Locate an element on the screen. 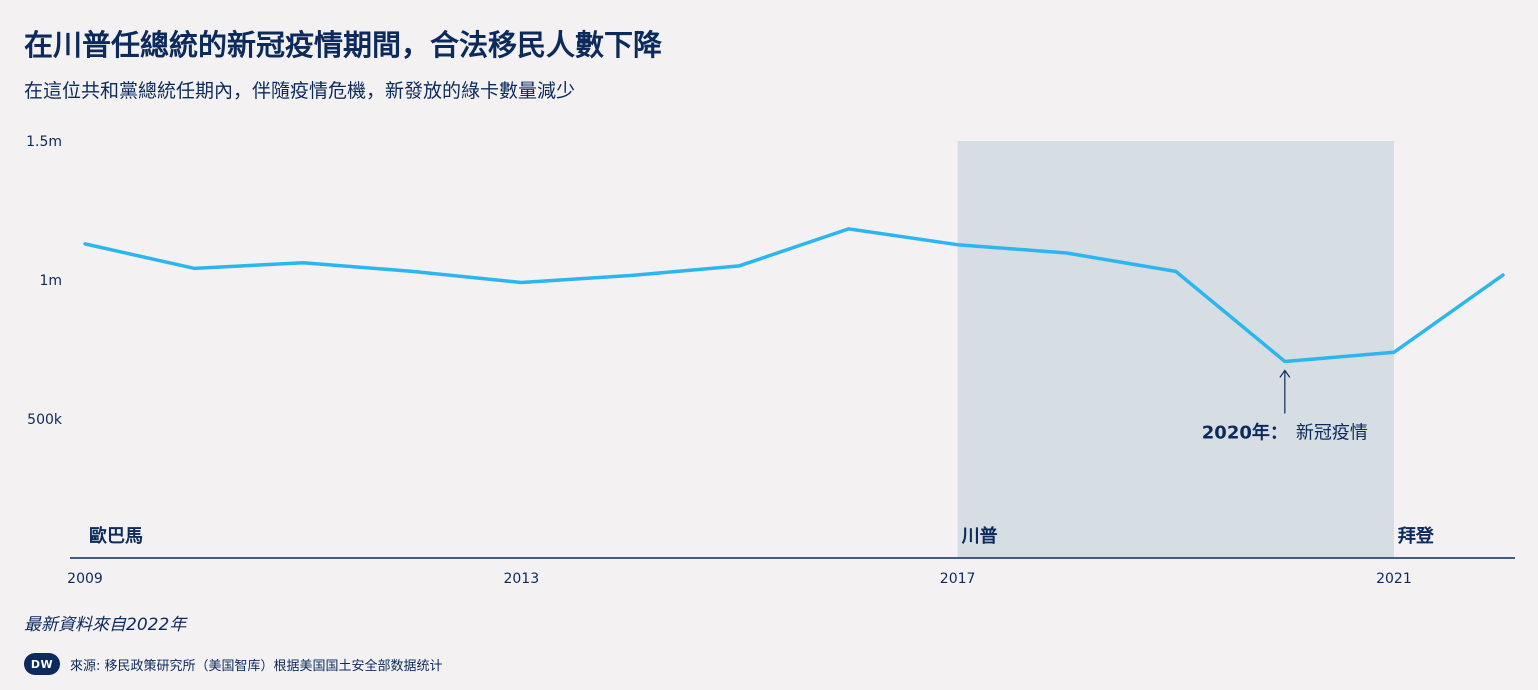  president-label: 川普 is located at coordinates (979, 536).